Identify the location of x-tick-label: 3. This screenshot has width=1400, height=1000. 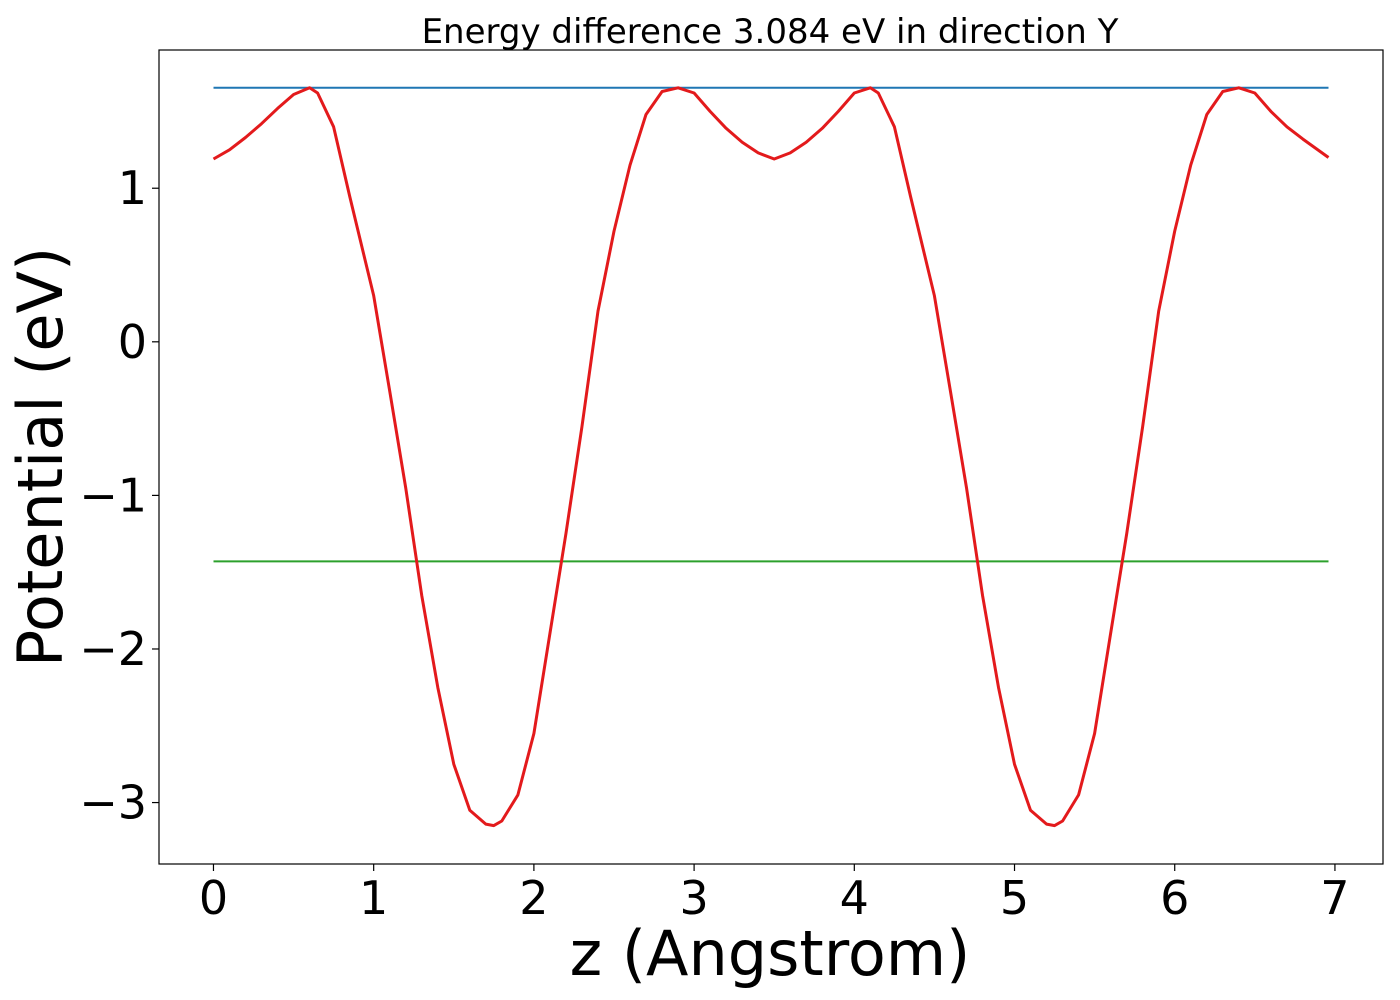
(693, 898).